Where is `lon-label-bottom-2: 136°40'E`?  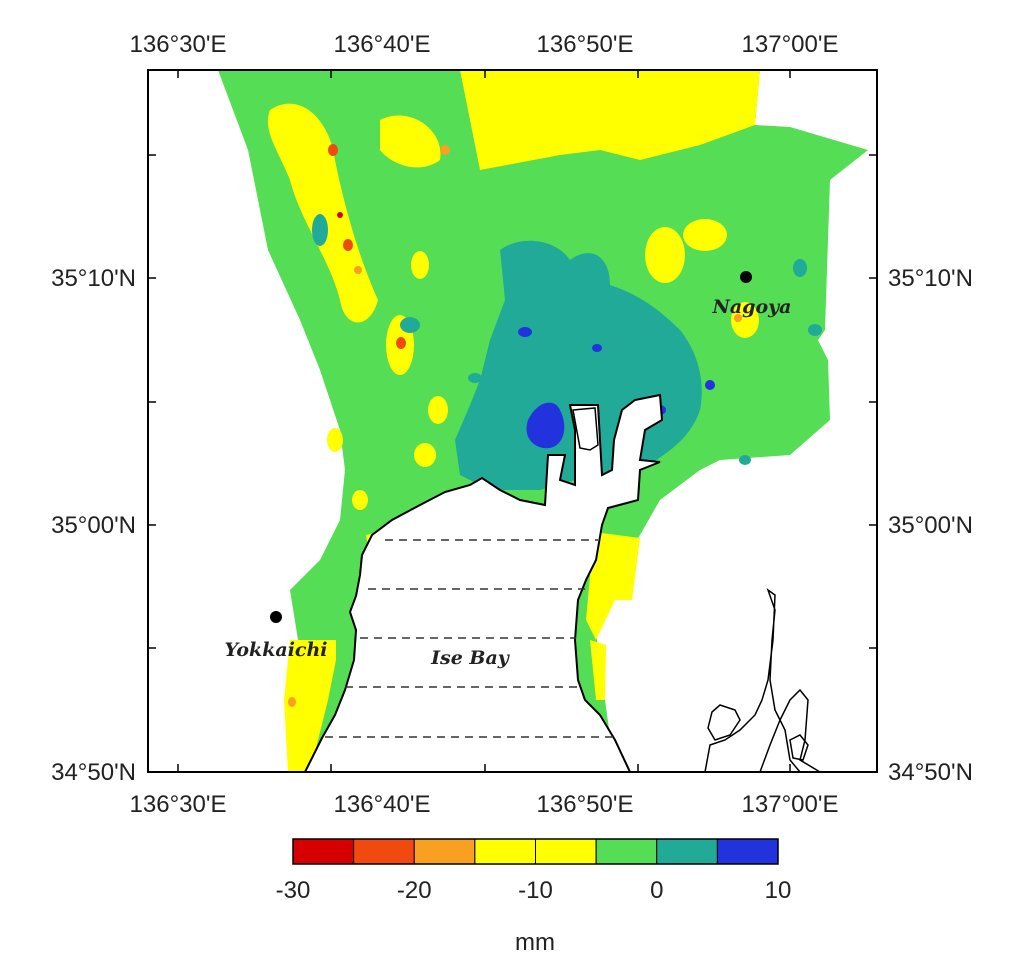 lon-label-bottom-2: 136°40'E is located at coordinates (382, 804).